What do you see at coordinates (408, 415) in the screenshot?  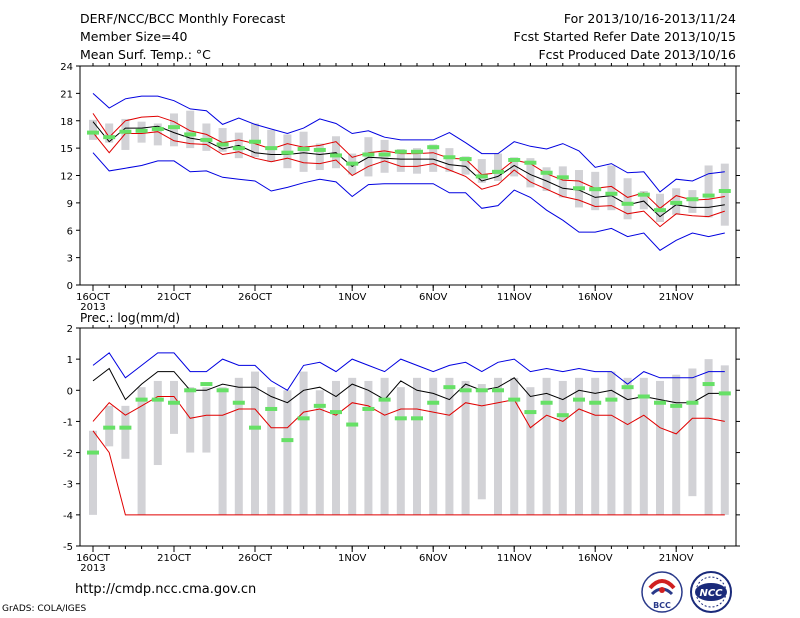 I see `prec-lower-line` at bounding box center [408, 415].